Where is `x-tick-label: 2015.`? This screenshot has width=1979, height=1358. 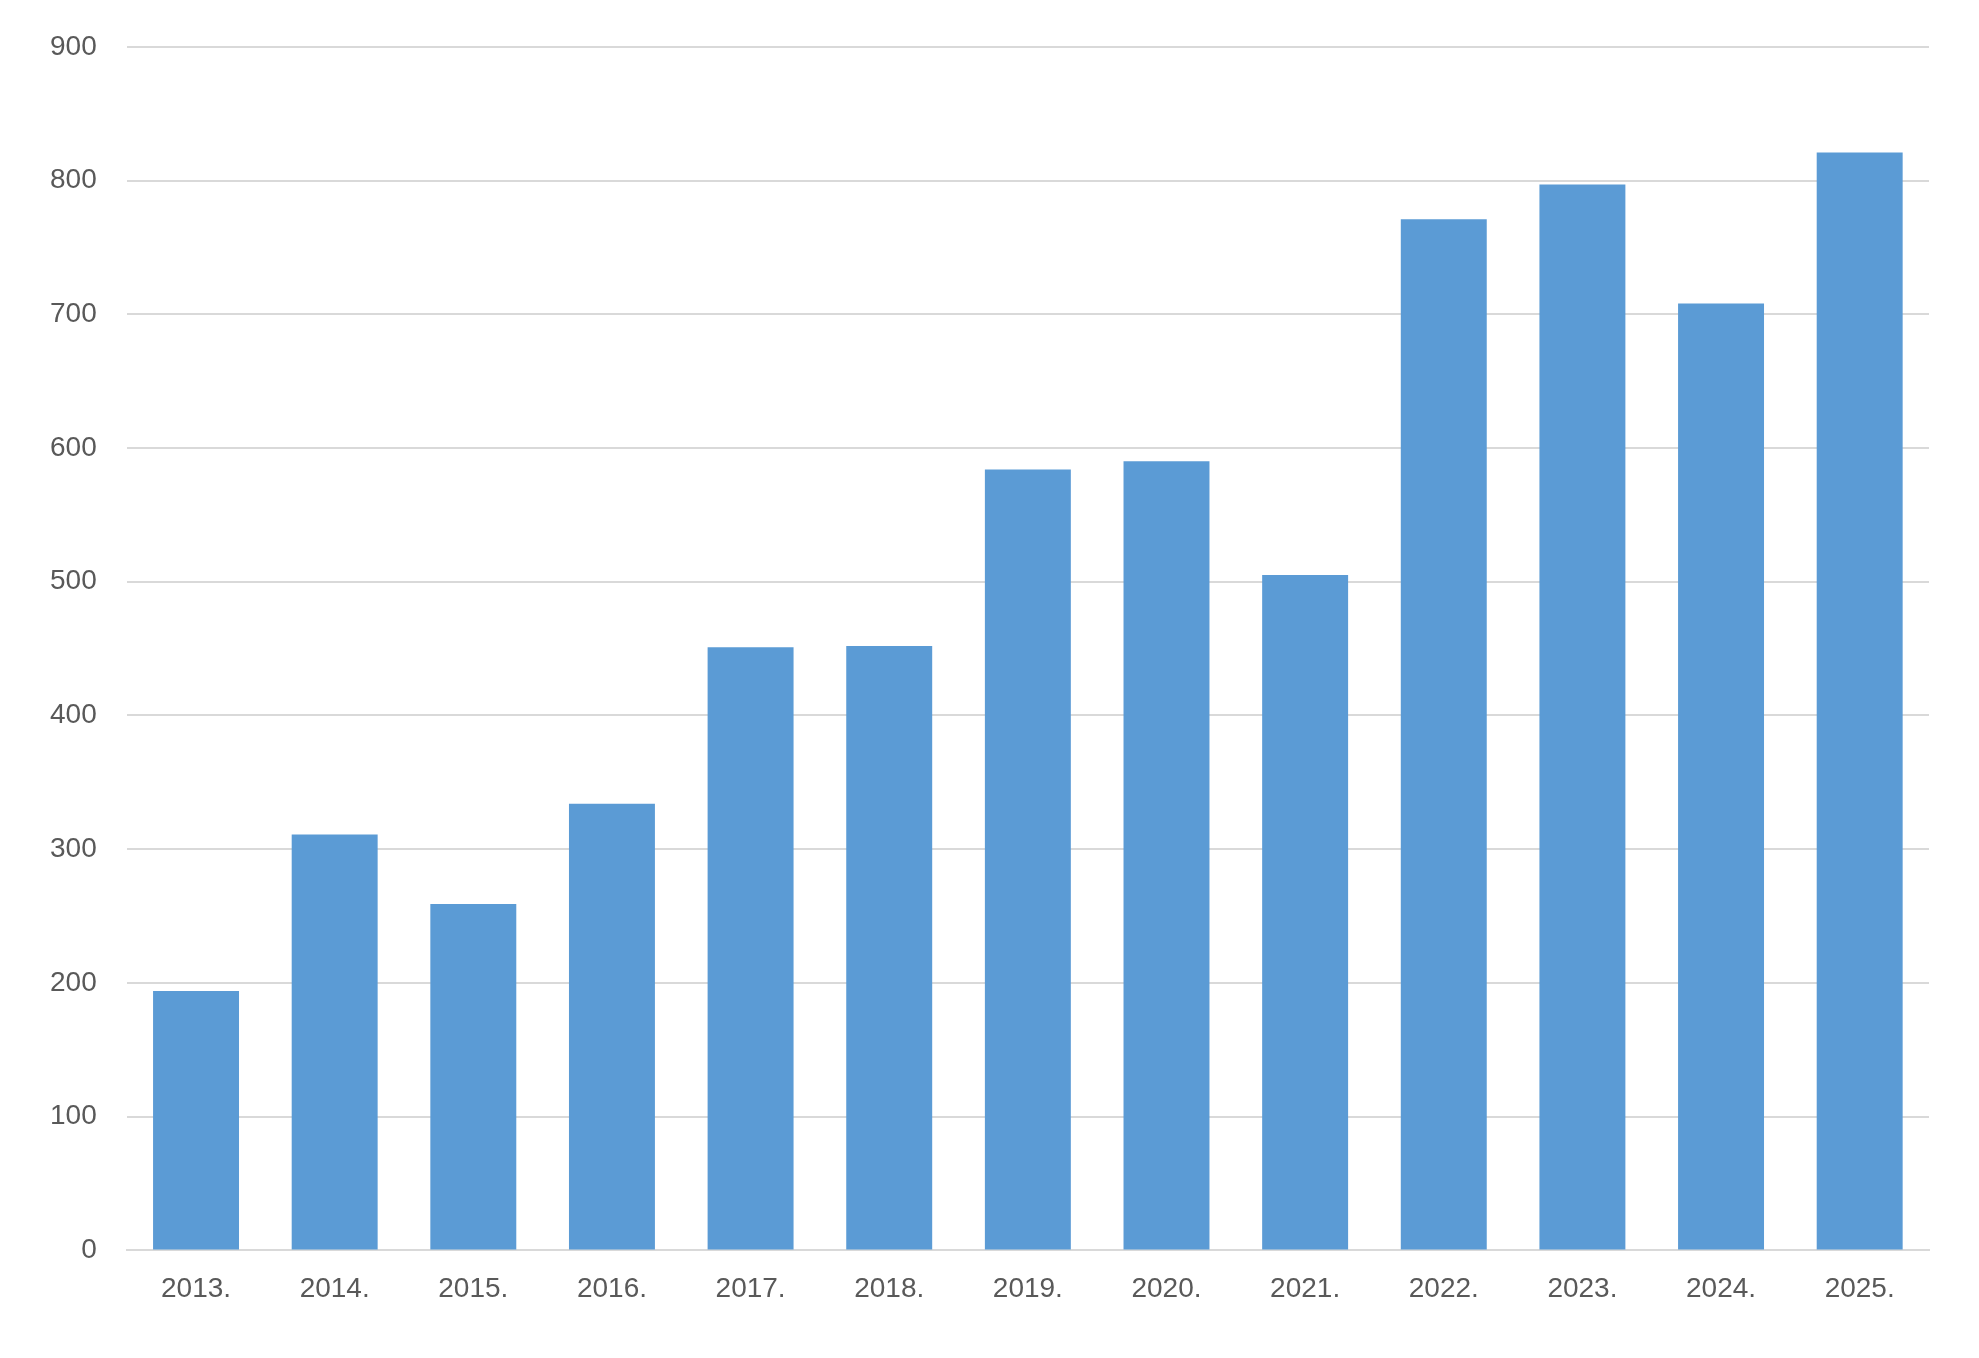 x-tick-label: 2015. is located at coordinates (473, 1287).